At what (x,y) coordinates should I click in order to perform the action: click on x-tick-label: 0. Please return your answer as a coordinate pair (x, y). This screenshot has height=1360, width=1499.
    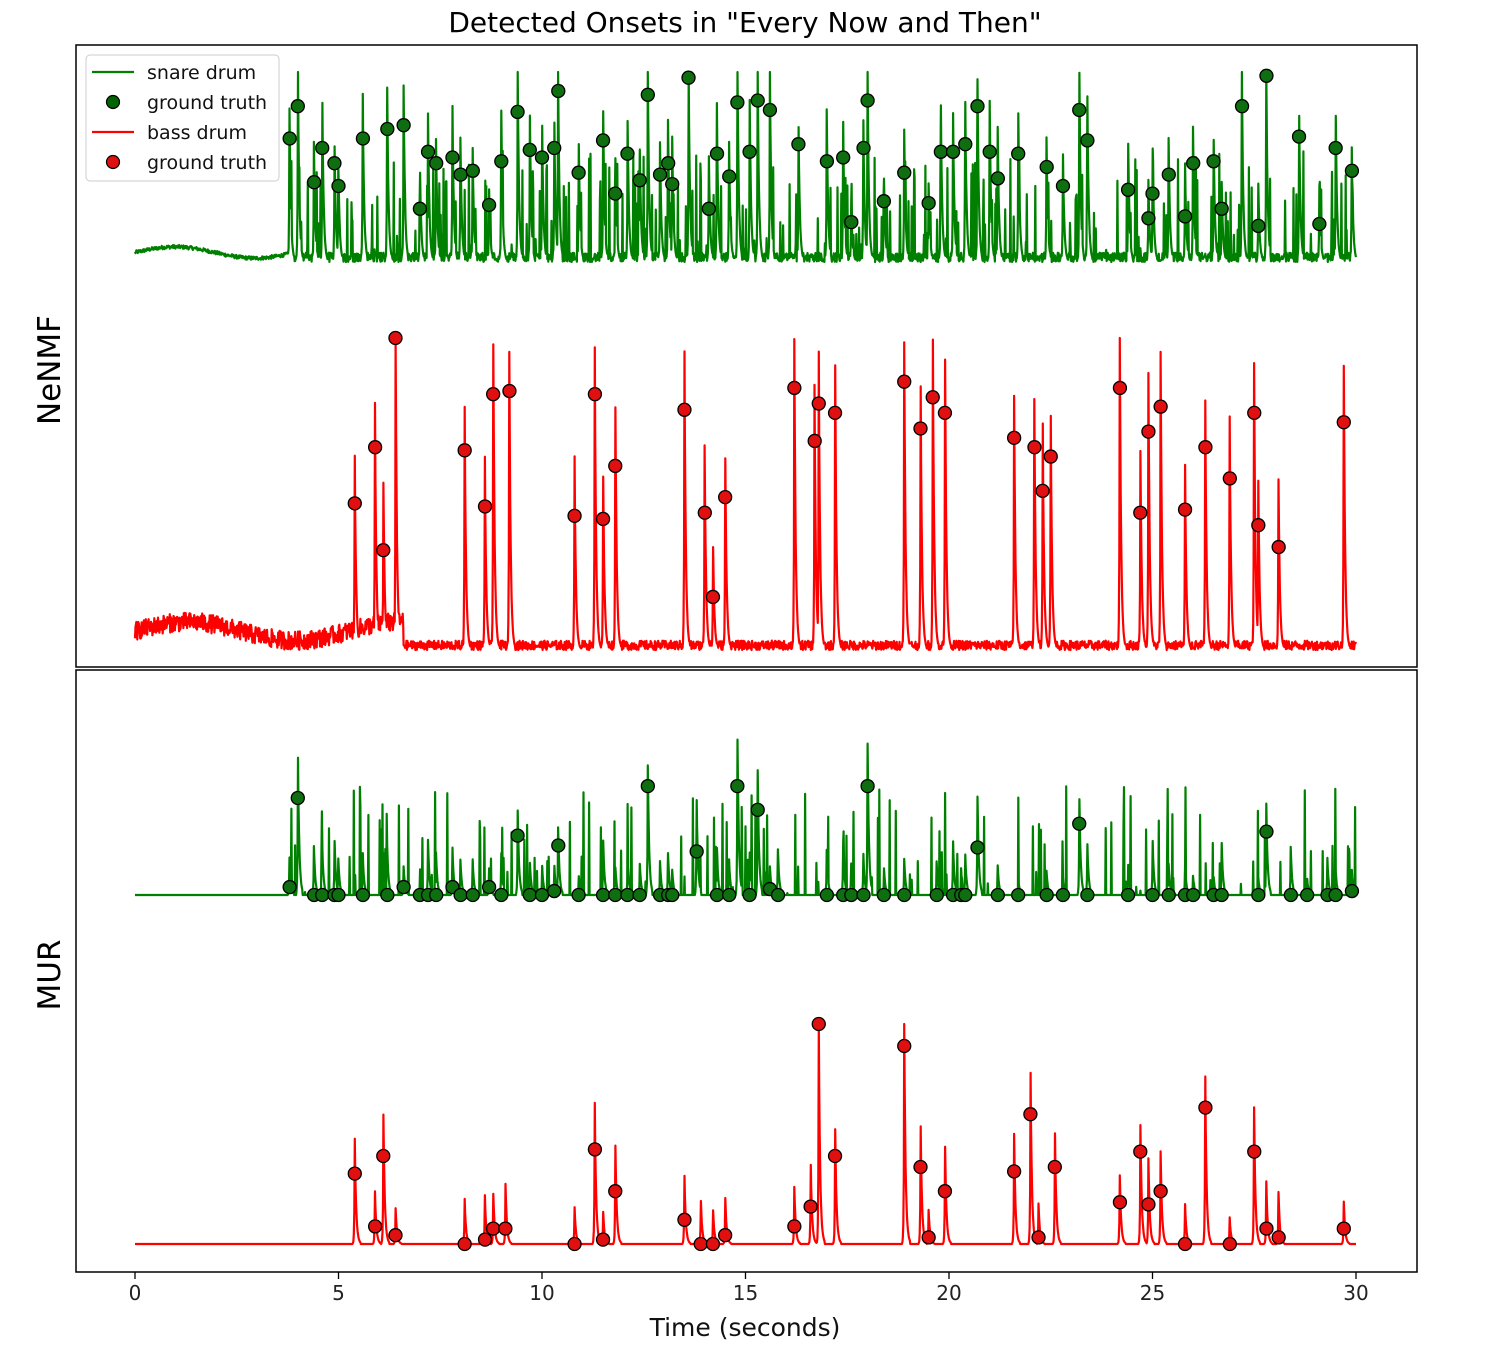
    Looking at the image, I should click on (135, 1293).